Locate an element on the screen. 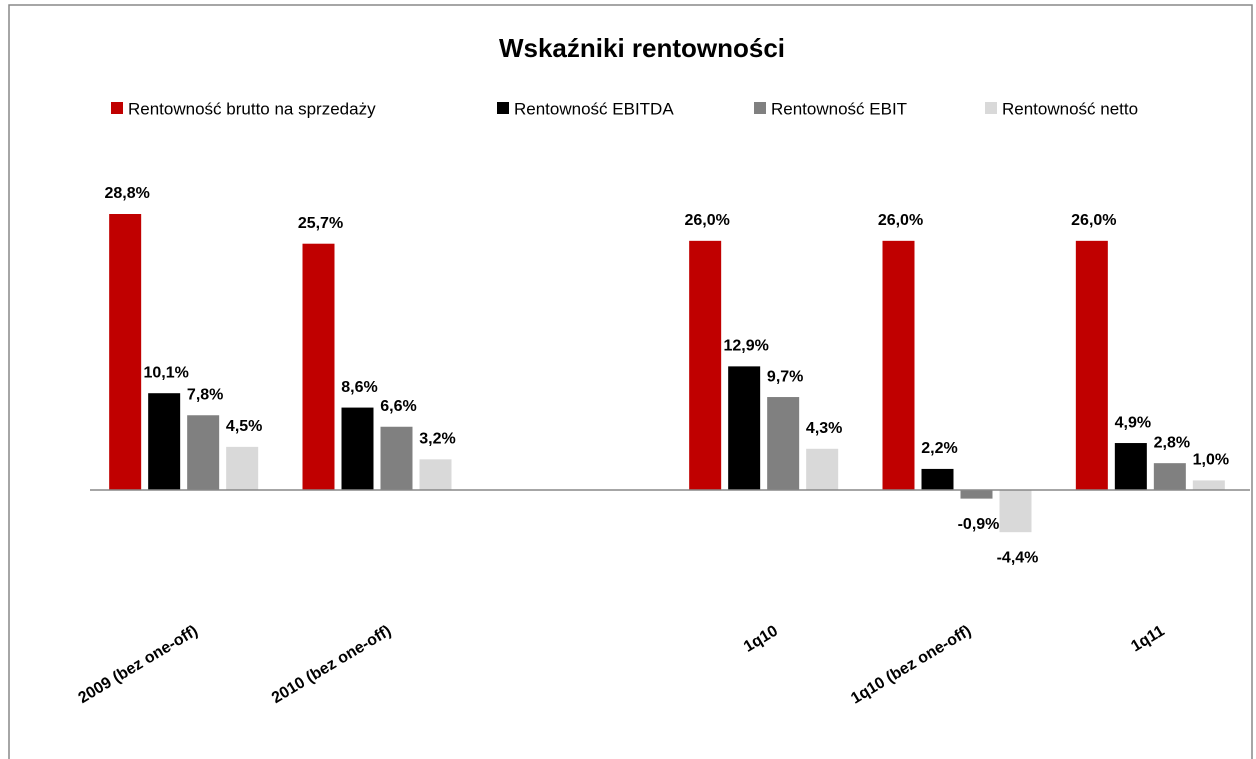  data-label: 2,8% is located at coordinates (1172, 442).